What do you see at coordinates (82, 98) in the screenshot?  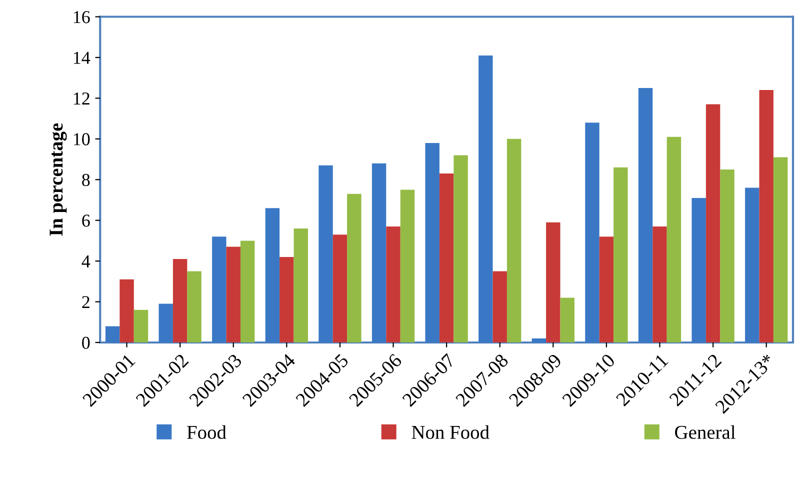 I see `y-tick-label: 12` at bounding box center [82, 98].